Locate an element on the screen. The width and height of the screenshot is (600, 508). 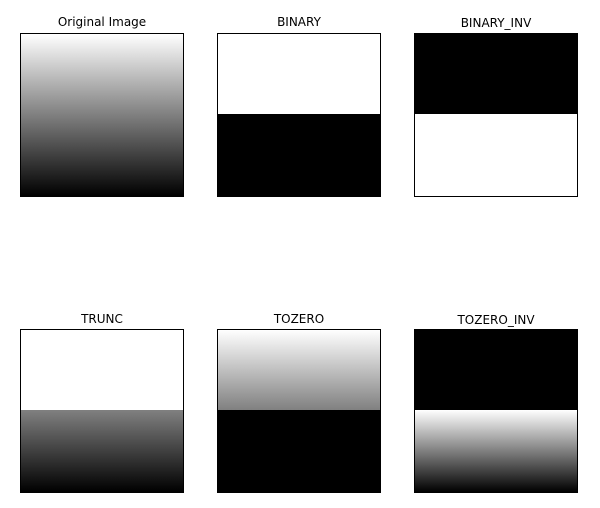
image-original is located at coordinates (102, 115).